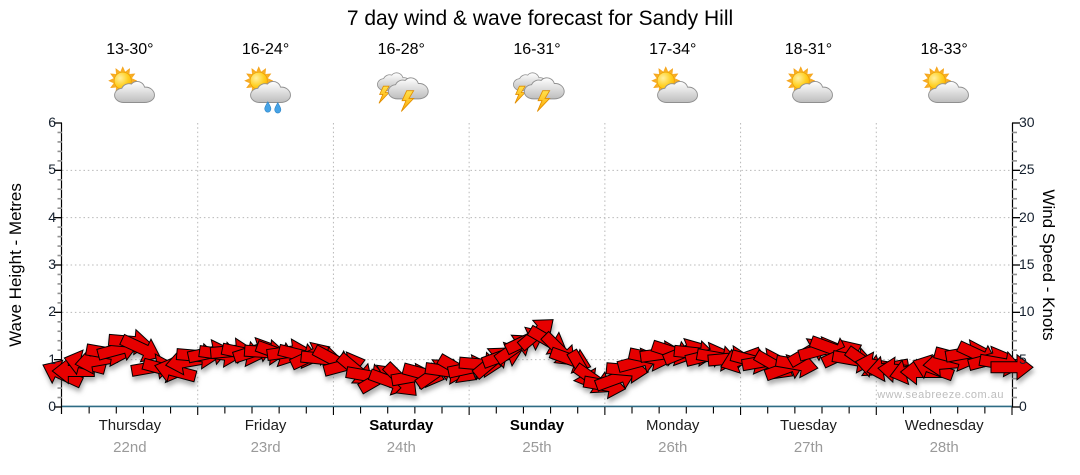 The width and height of the screenshot is (1080, 475). I want to click on axis-tick-label: 3, so click(52, 264).